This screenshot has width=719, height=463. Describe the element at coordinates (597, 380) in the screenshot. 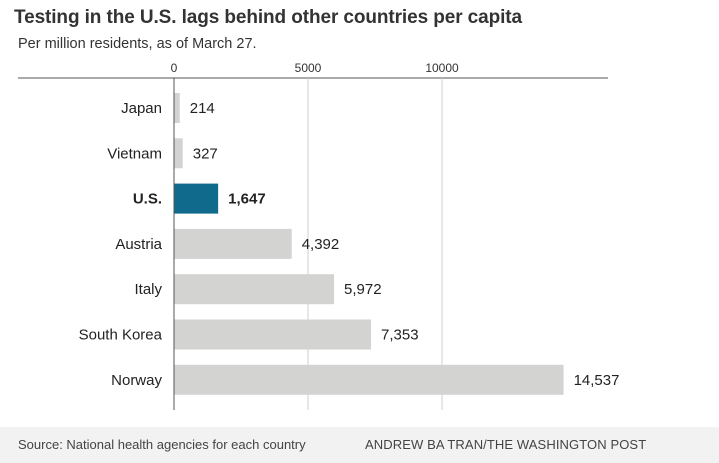

I see `data-label: 14,537` at that location.